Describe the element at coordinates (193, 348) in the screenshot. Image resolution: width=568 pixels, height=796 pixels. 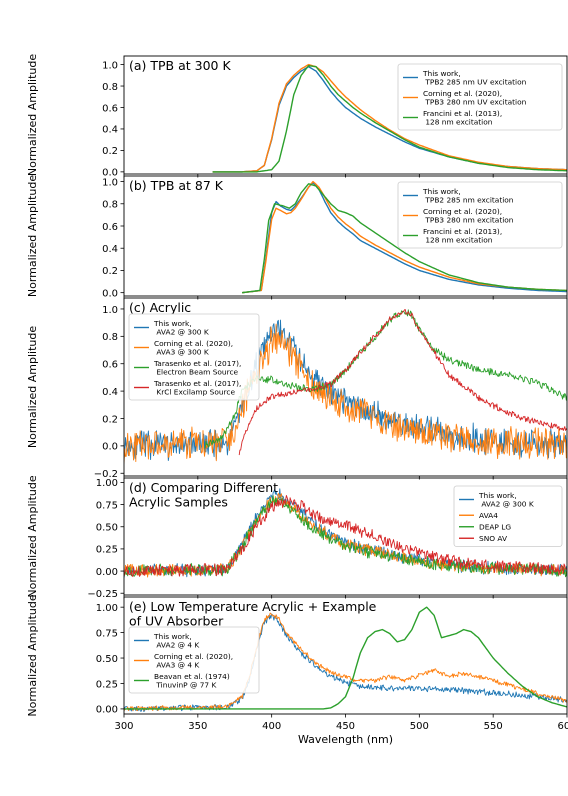
I see `legend-entry: Corning et al. (2020), AVA3 @ 300 K` at that location.